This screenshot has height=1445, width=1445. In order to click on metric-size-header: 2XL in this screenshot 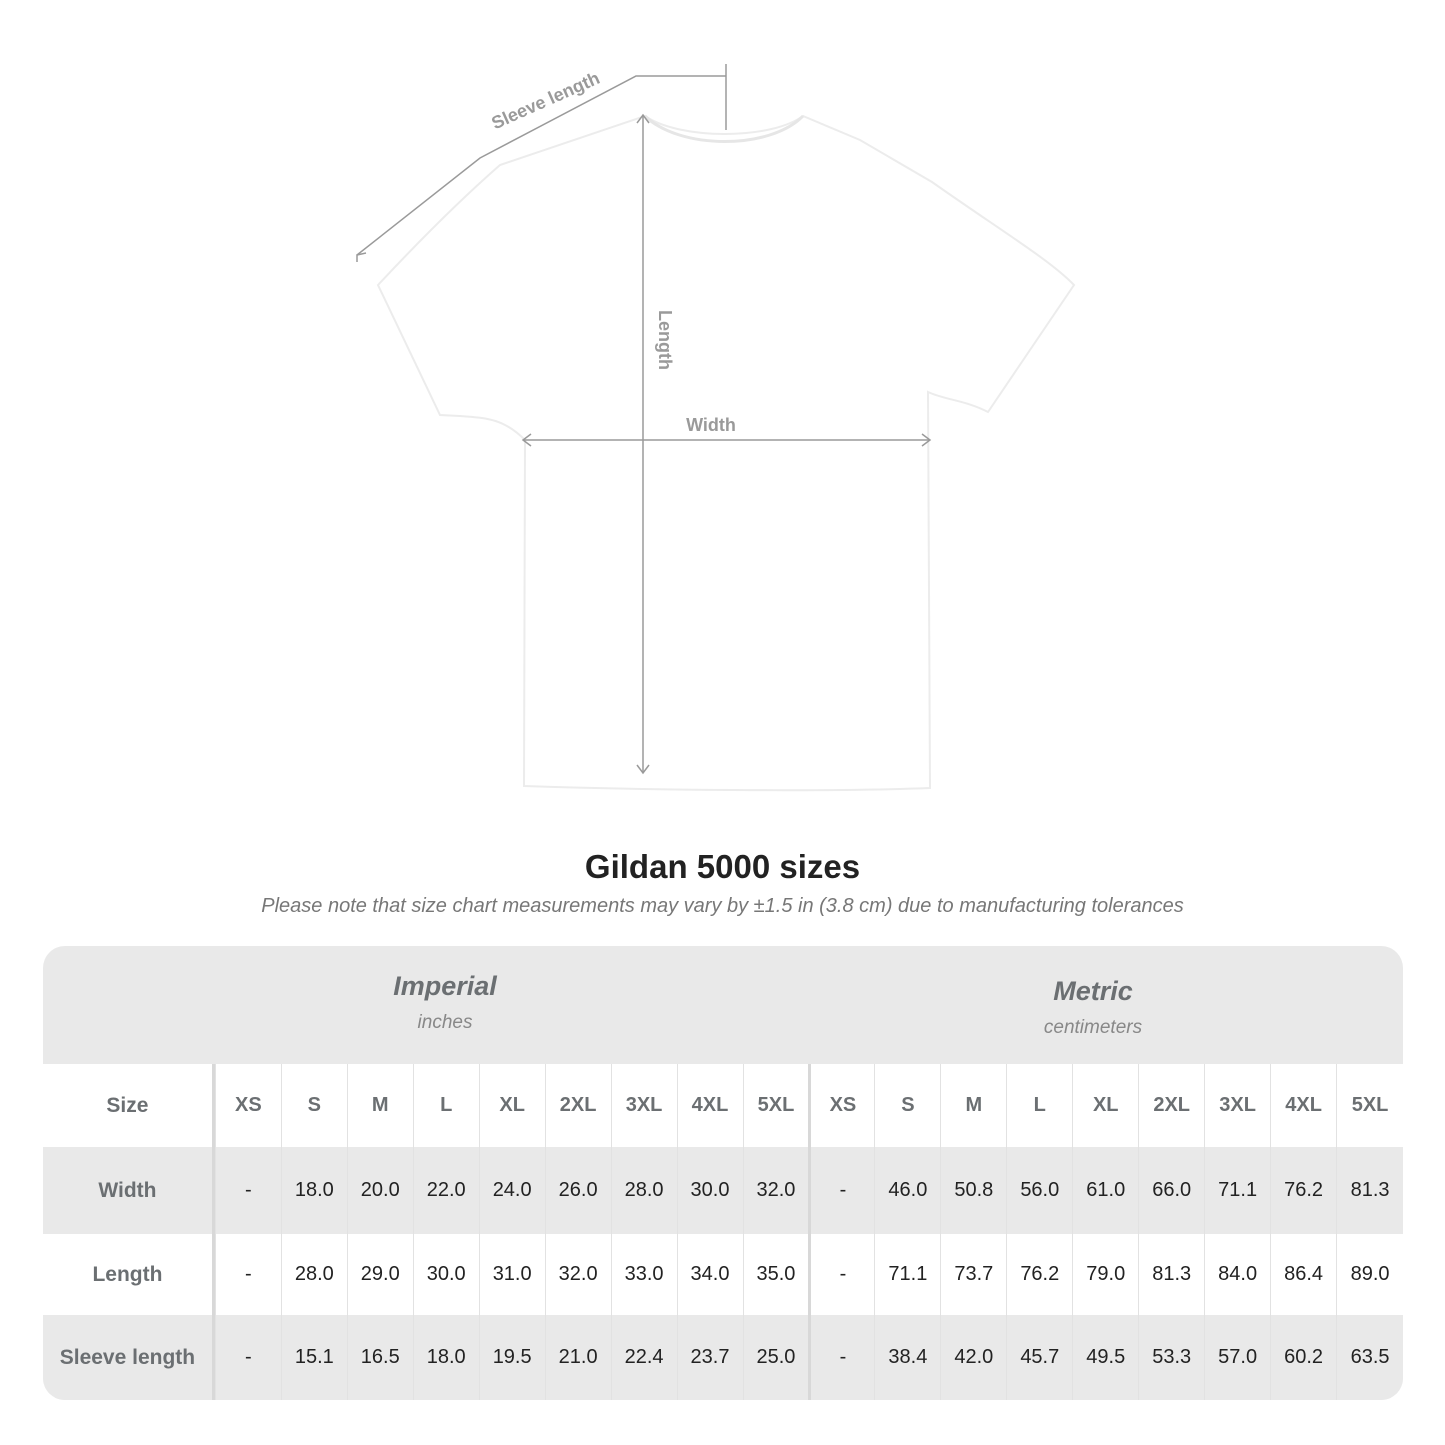, I will do `click(1171, 1105)`.